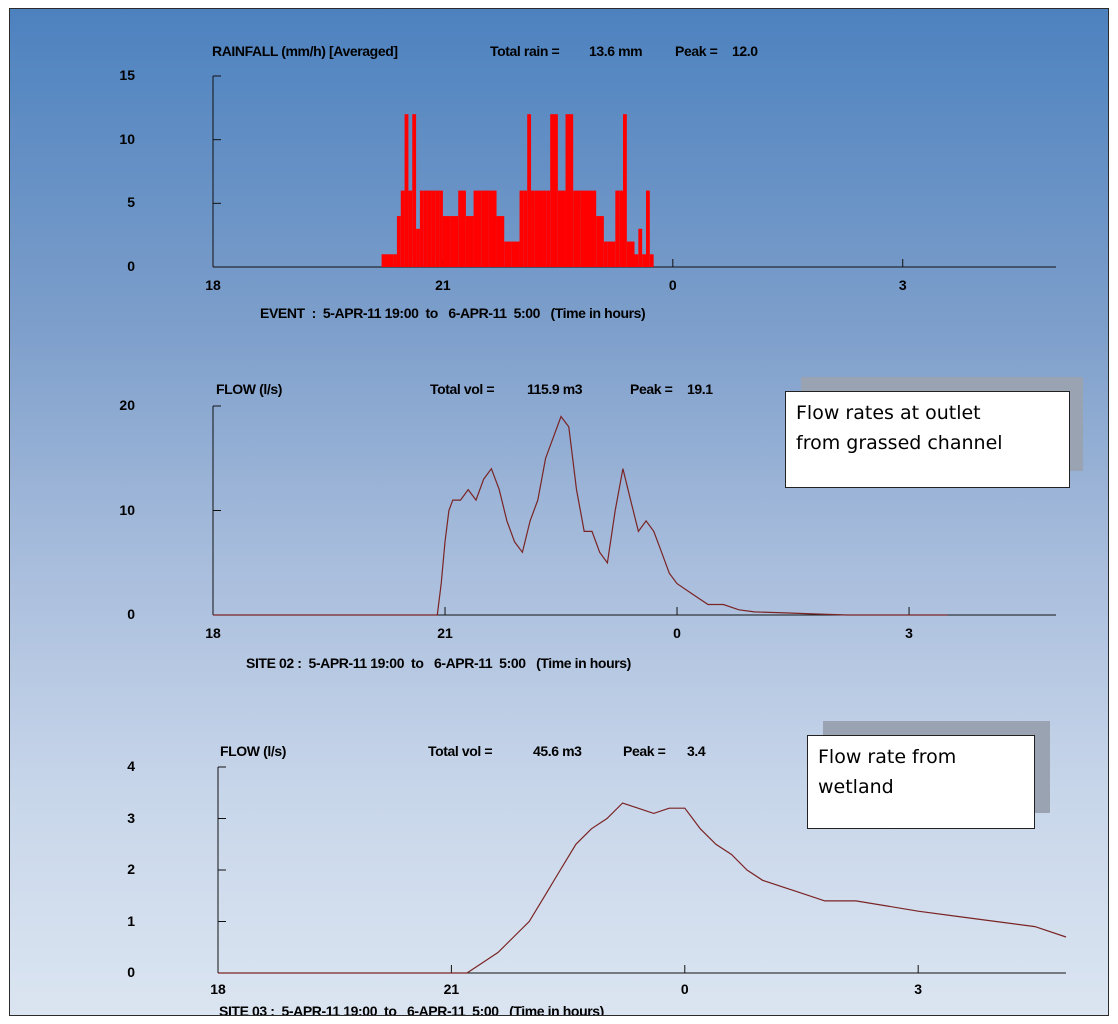 The height and width of the screenshot is (1024, 1118). I want to click on rainfall-peak-value: 12.0, so click(745, 51).